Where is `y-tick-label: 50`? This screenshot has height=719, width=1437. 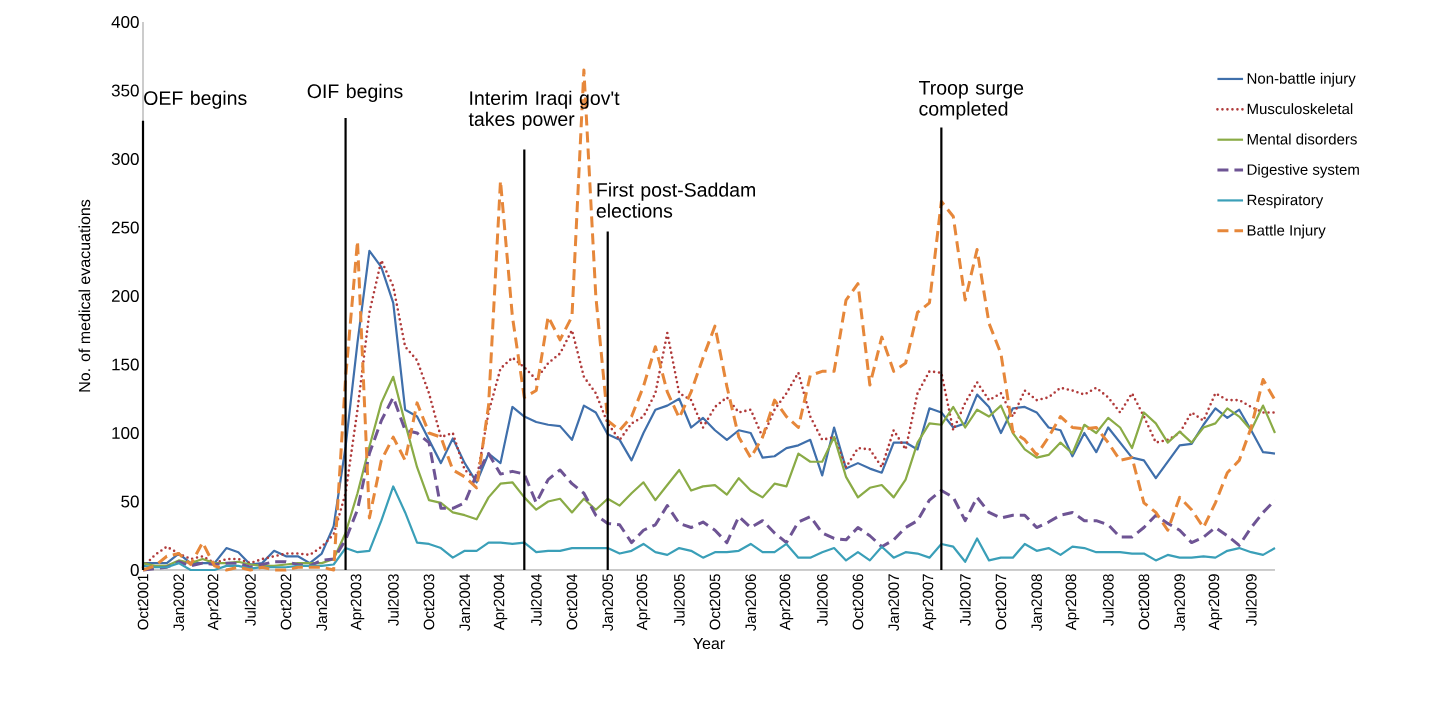 y-tick-label: 50 is located at coordinates (130, 501).